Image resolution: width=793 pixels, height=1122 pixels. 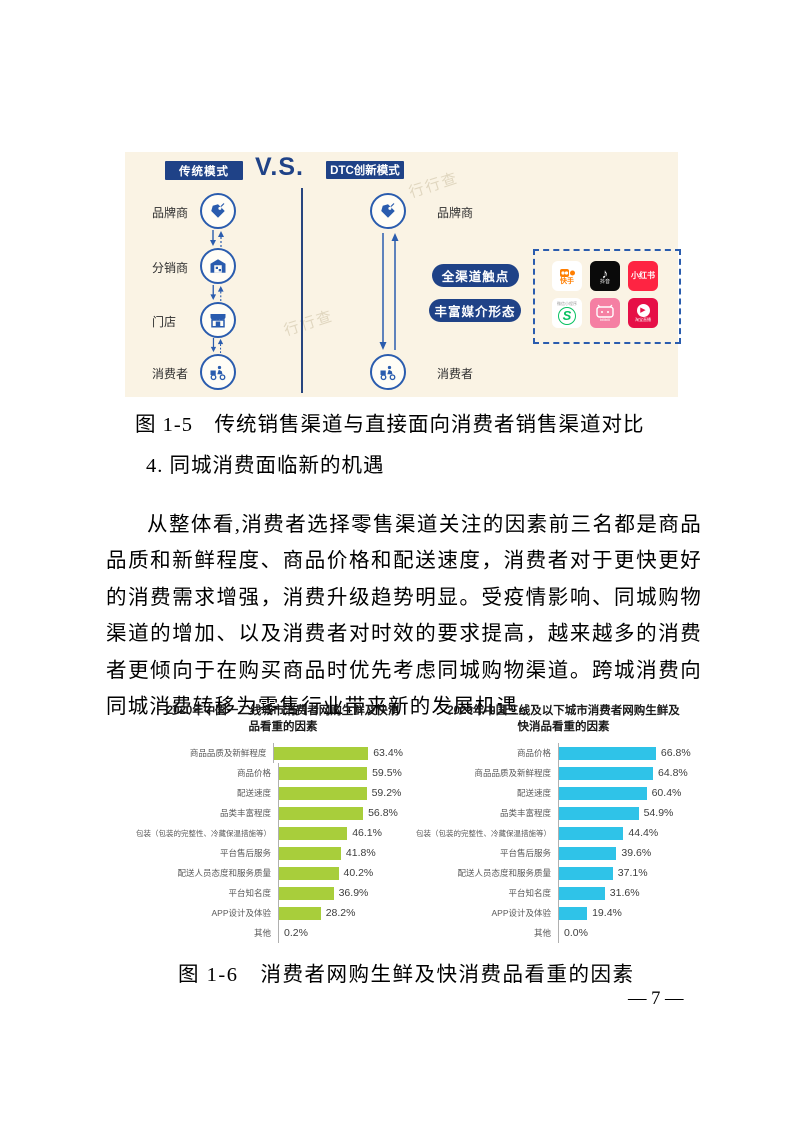 I want to click on vs-label: V.S., so click(x=279, y=167).